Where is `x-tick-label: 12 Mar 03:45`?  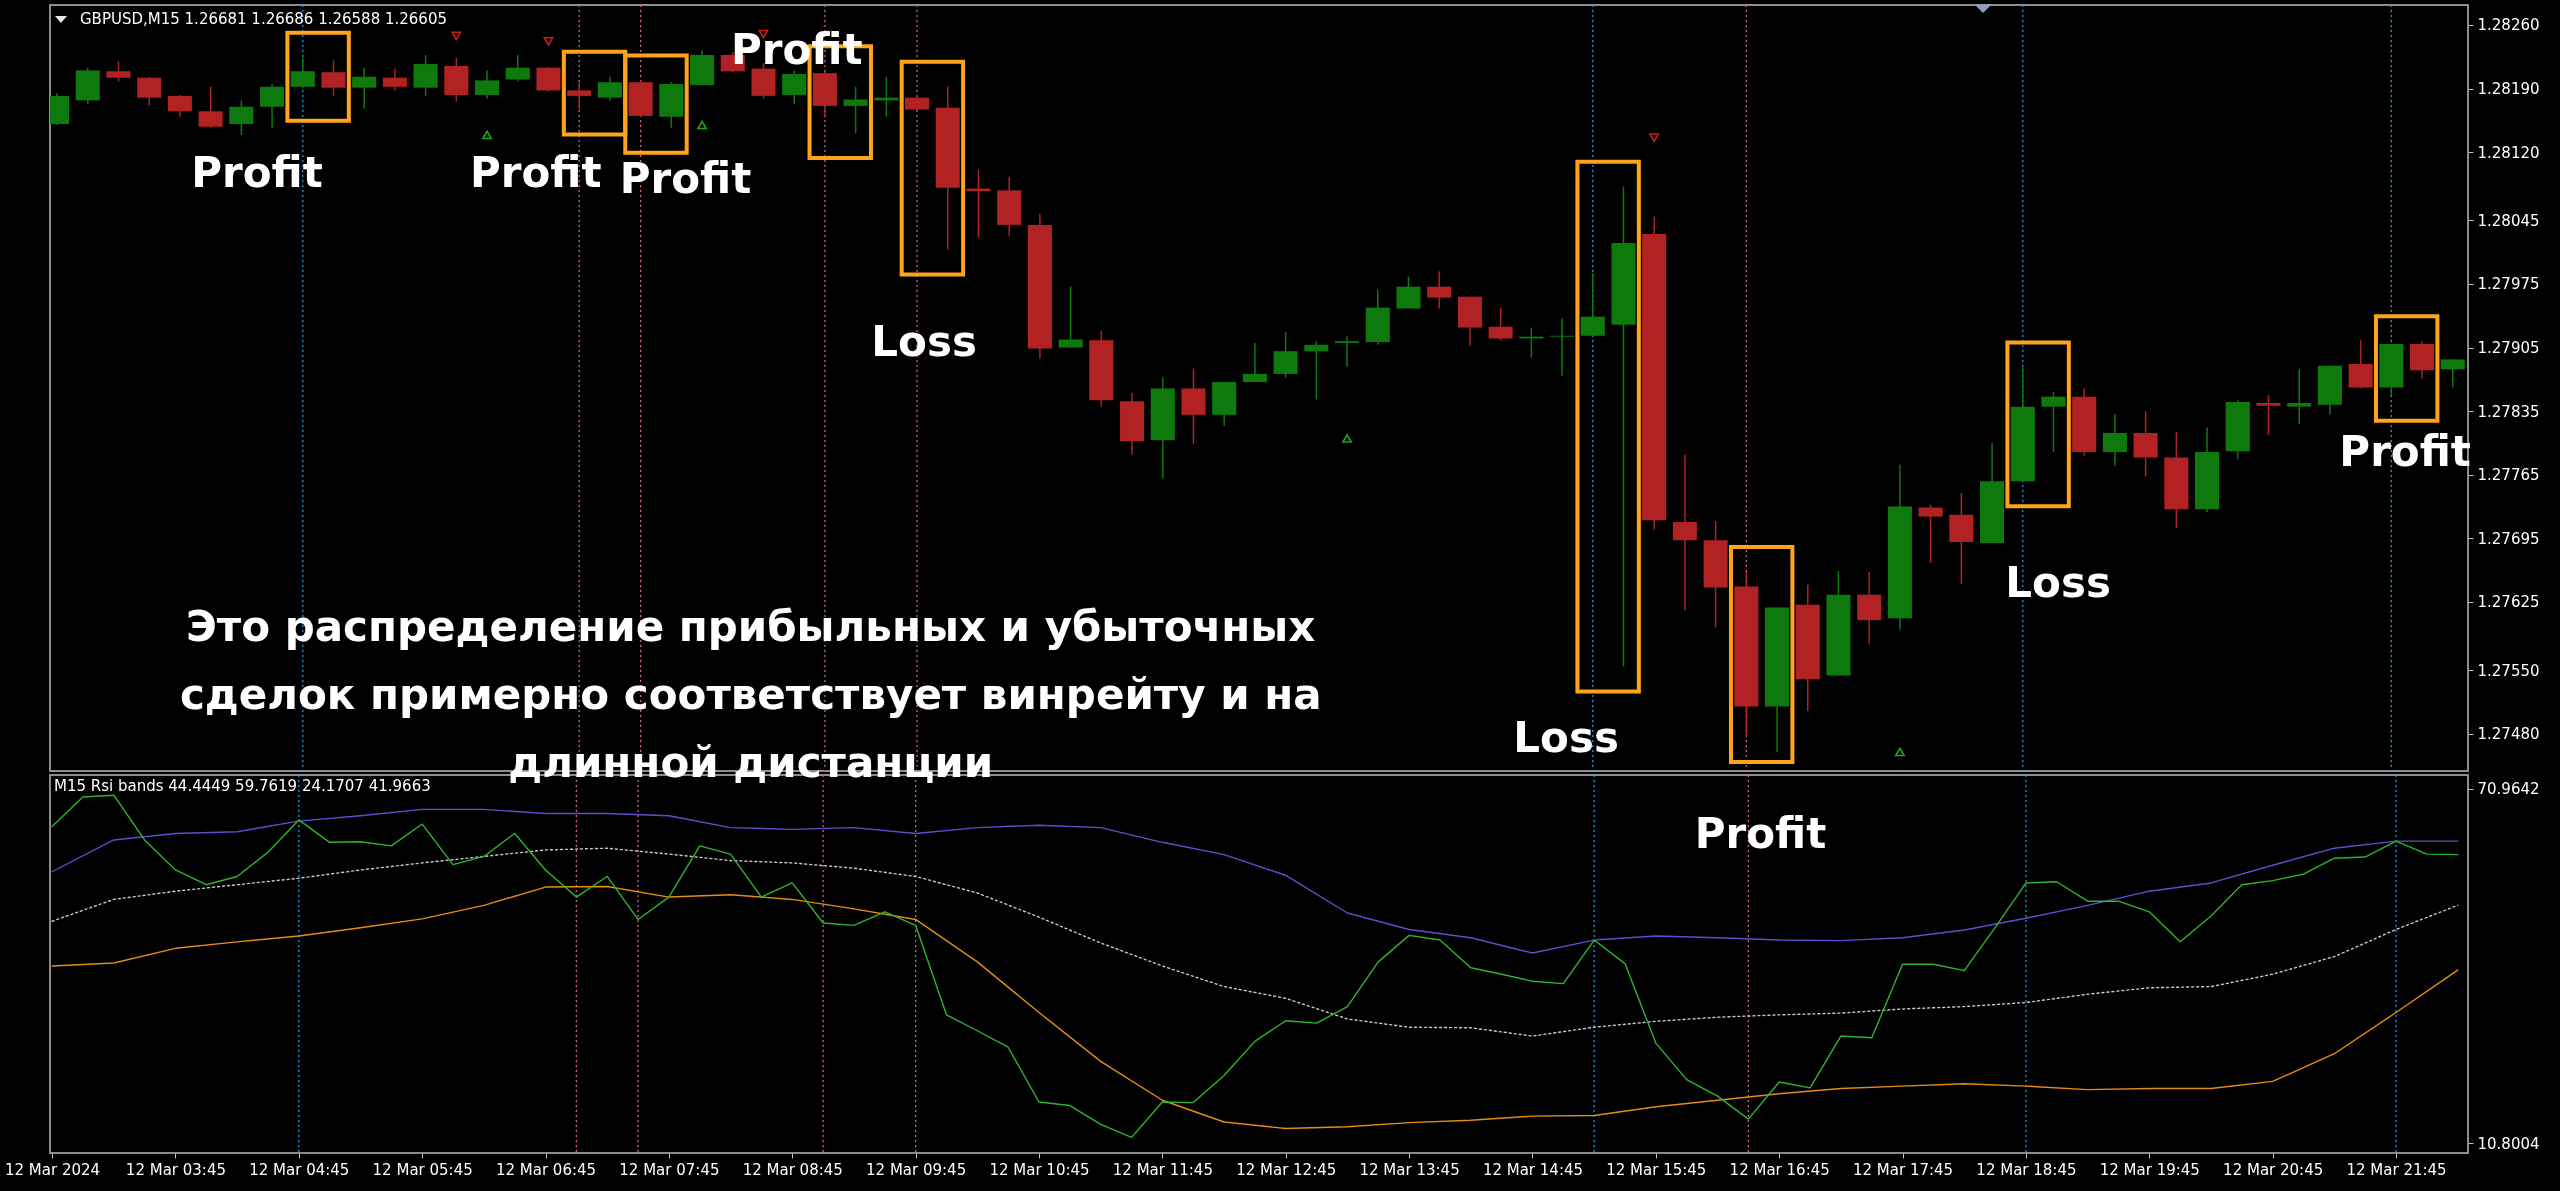 x-tick-label: 12 Mar 03:45 is located at coordinates (175, 1169).